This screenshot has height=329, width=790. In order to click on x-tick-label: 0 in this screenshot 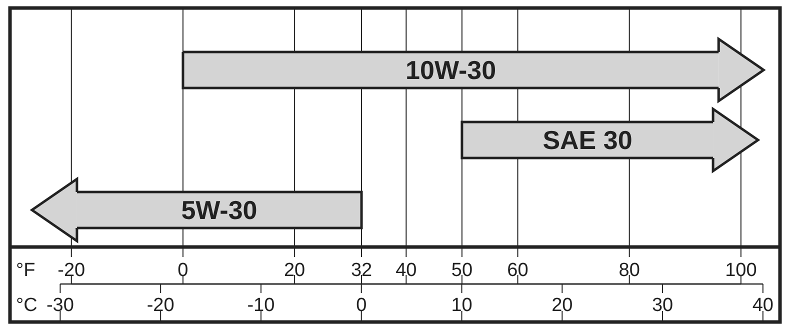, I will do `click(183, 270)`.